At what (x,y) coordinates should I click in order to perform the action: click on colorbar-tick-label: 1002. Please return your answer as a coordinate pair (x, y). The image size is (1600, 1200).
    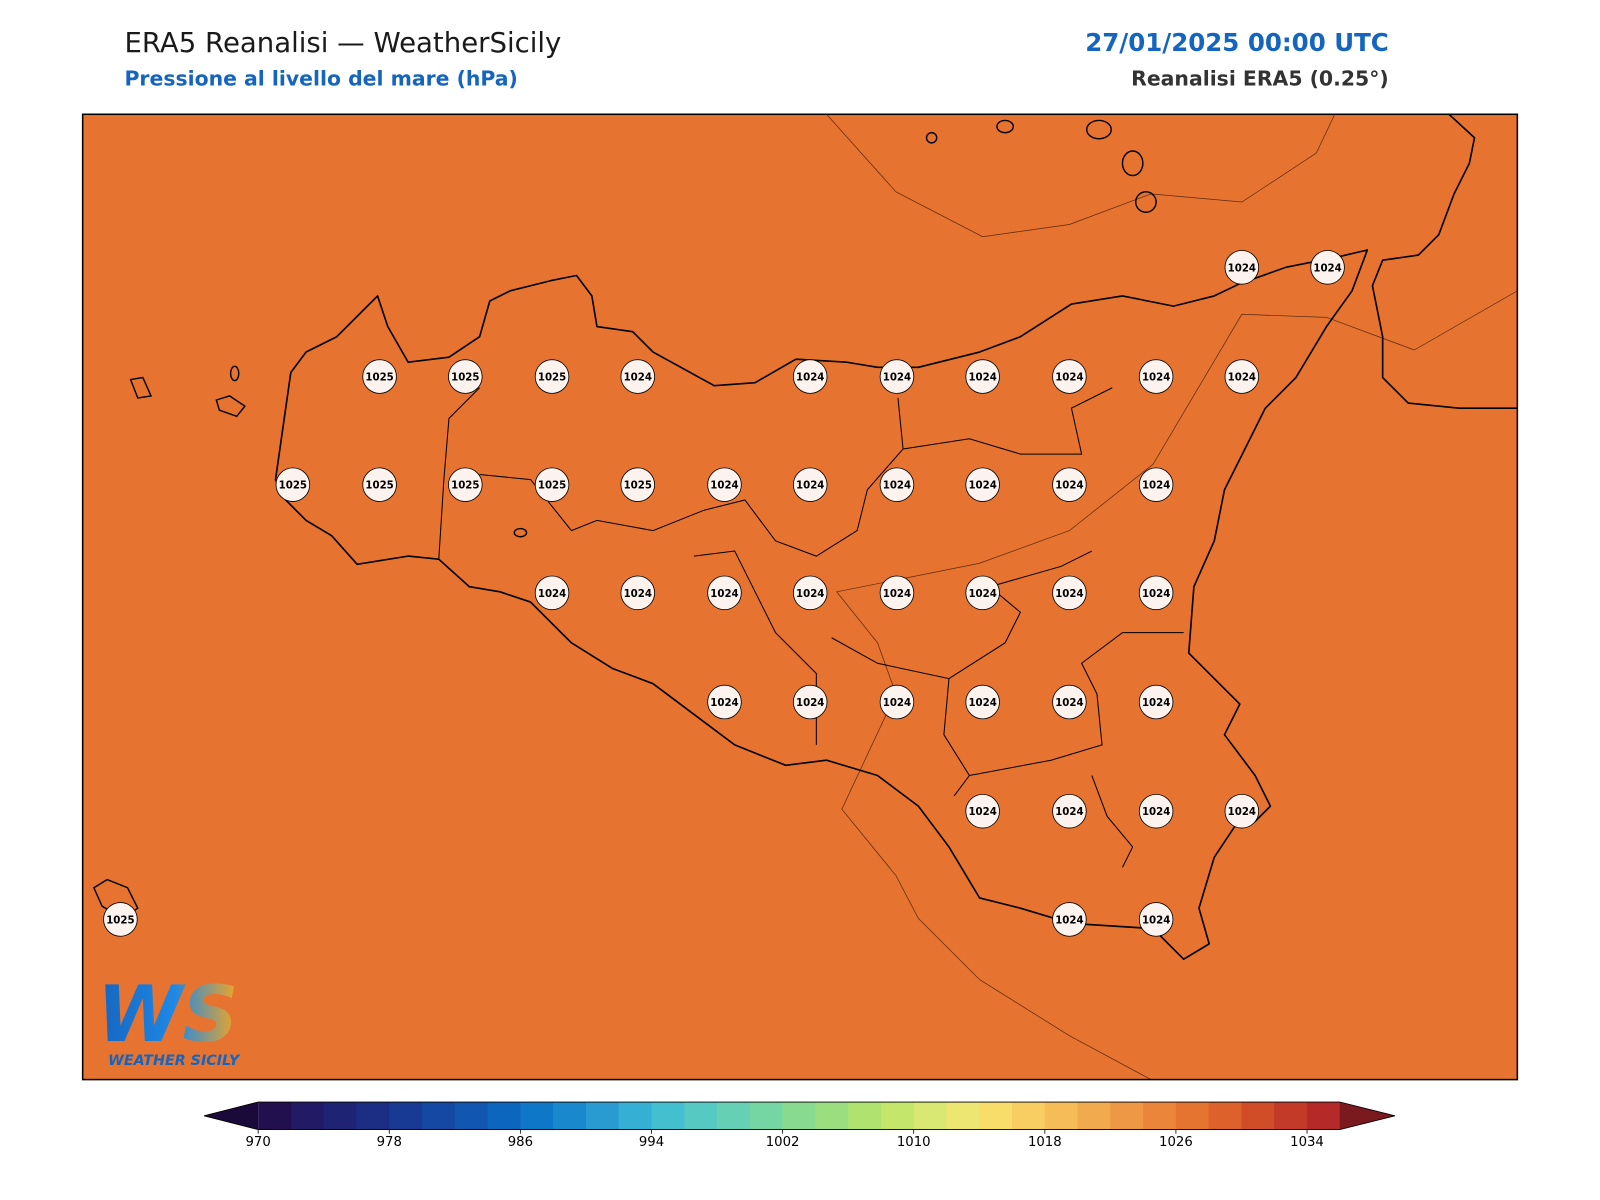
    Looking at the image, I should click on (783, 1142).